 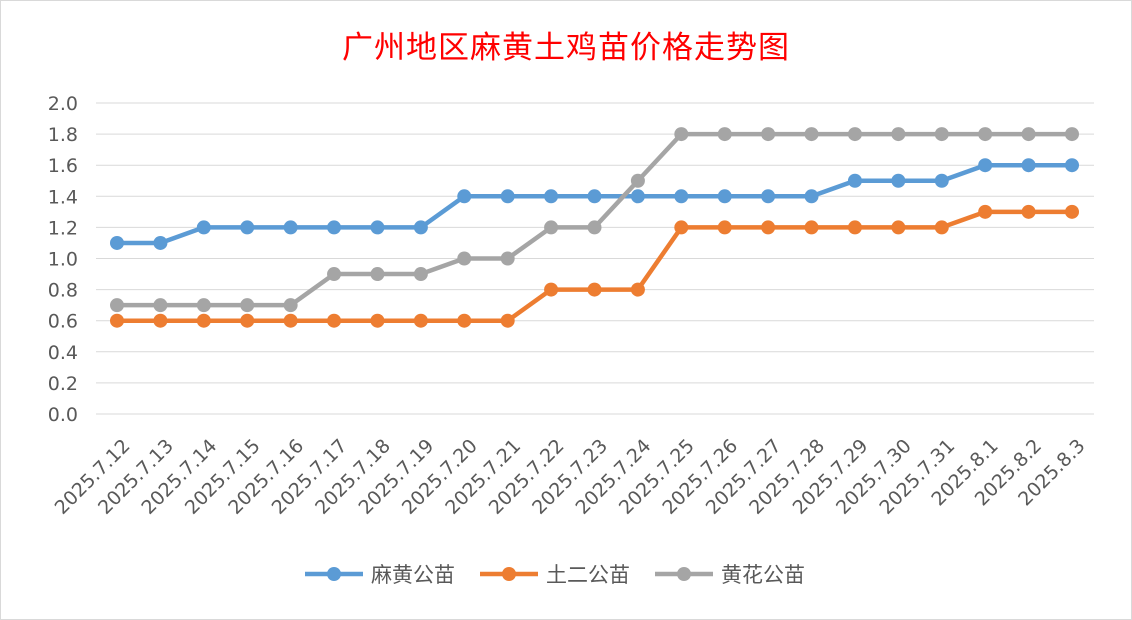 I want to click on y-tick-label: 0.2, so click(x=63, y=384).